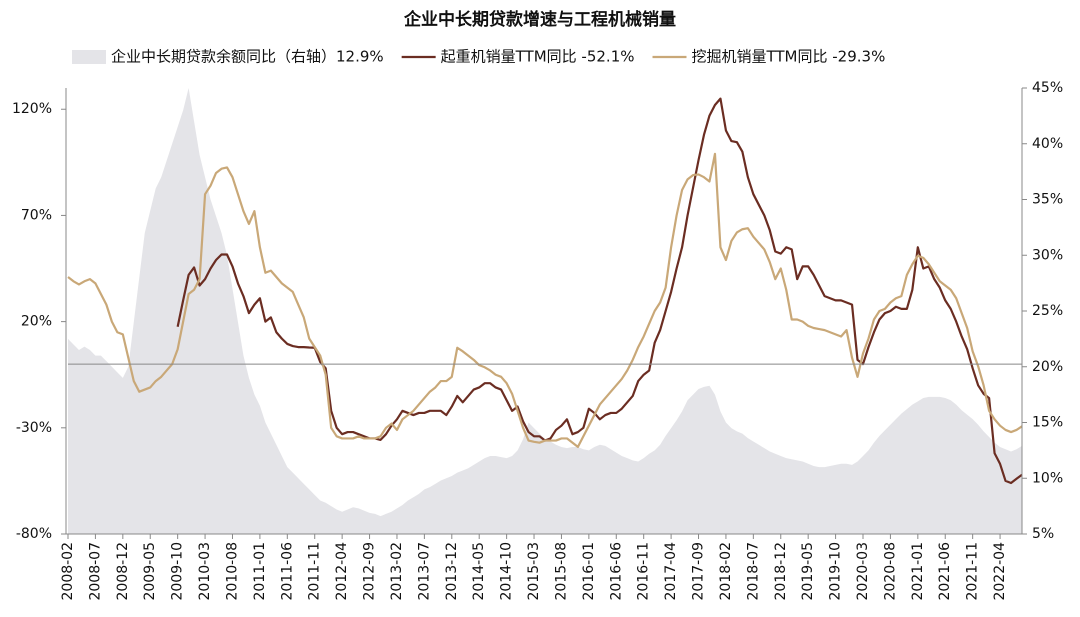 This screenshot has height=617, width=1080. I want to click on x-tick-label: 2021-11, so click(973, 571).